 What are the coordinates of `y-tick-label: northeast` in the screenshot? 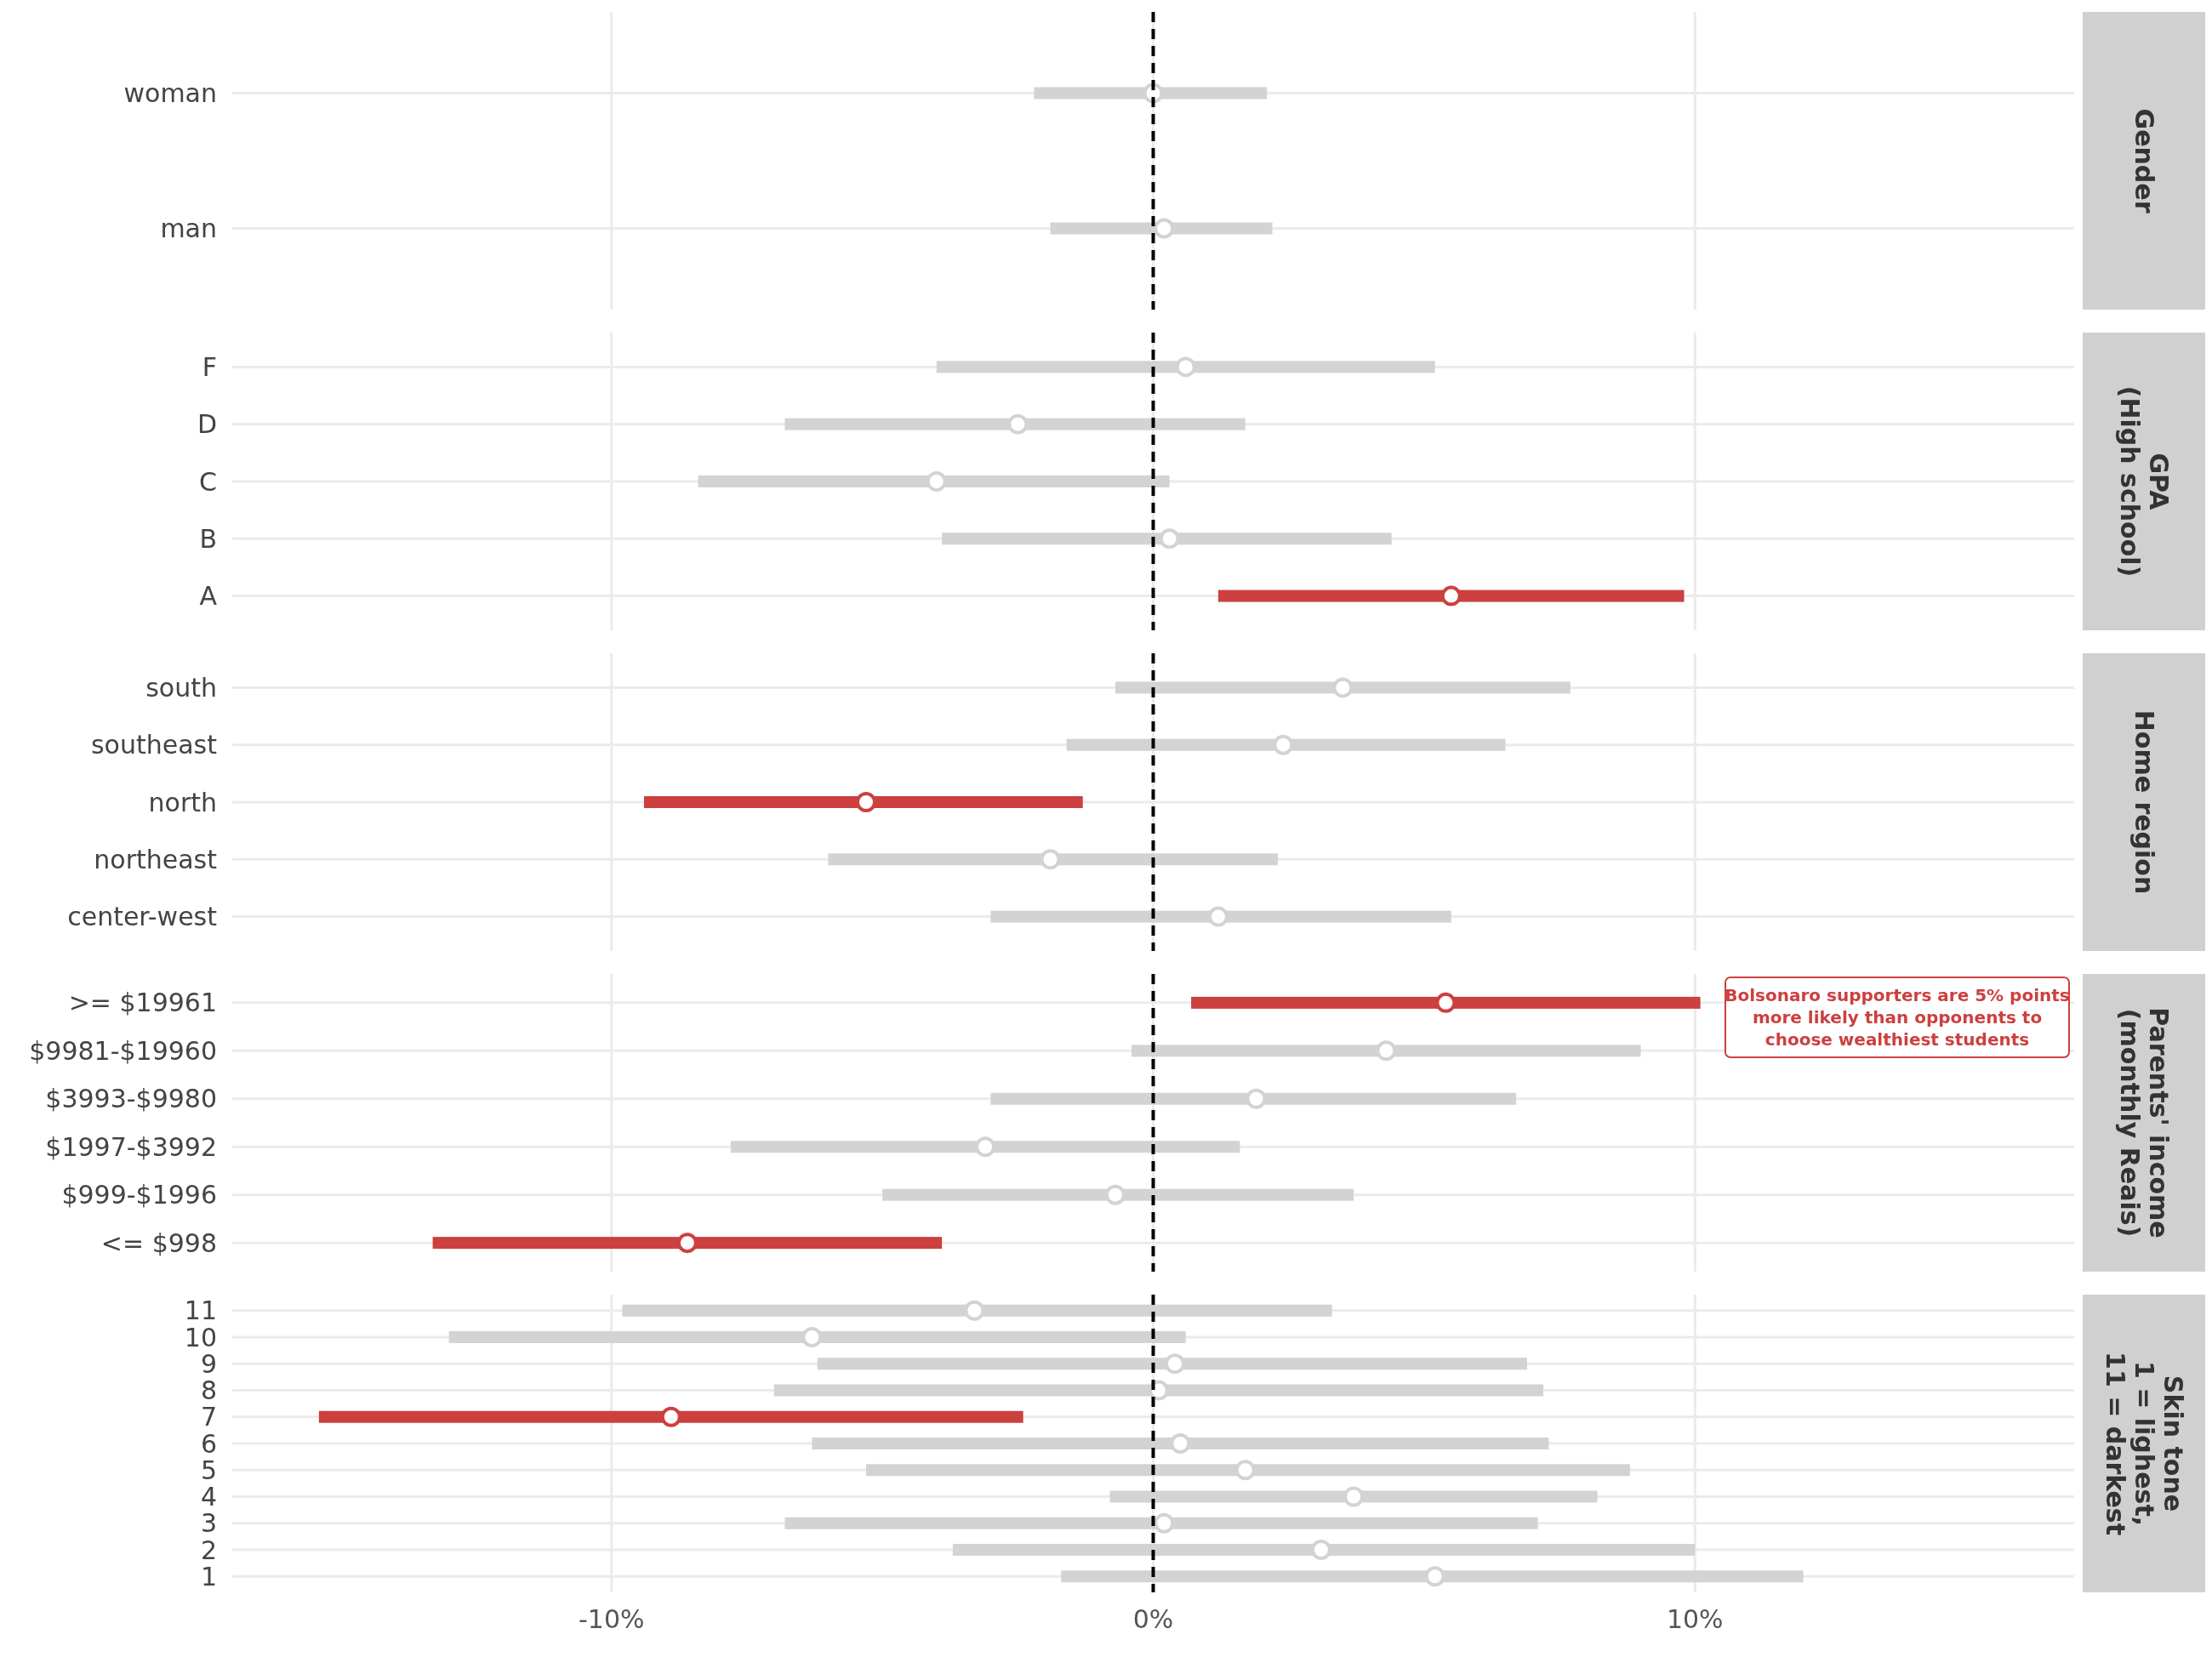 It's located at (156, 859).